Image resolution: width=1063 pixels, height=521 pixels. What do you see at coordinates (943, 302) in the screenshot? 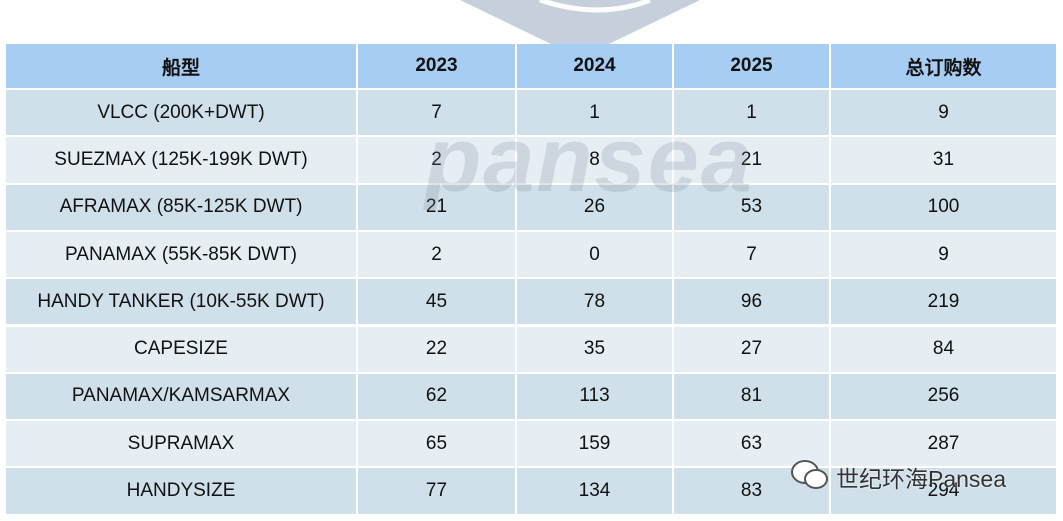
I see `number-cell: 219` at bounding box center [943, 302].